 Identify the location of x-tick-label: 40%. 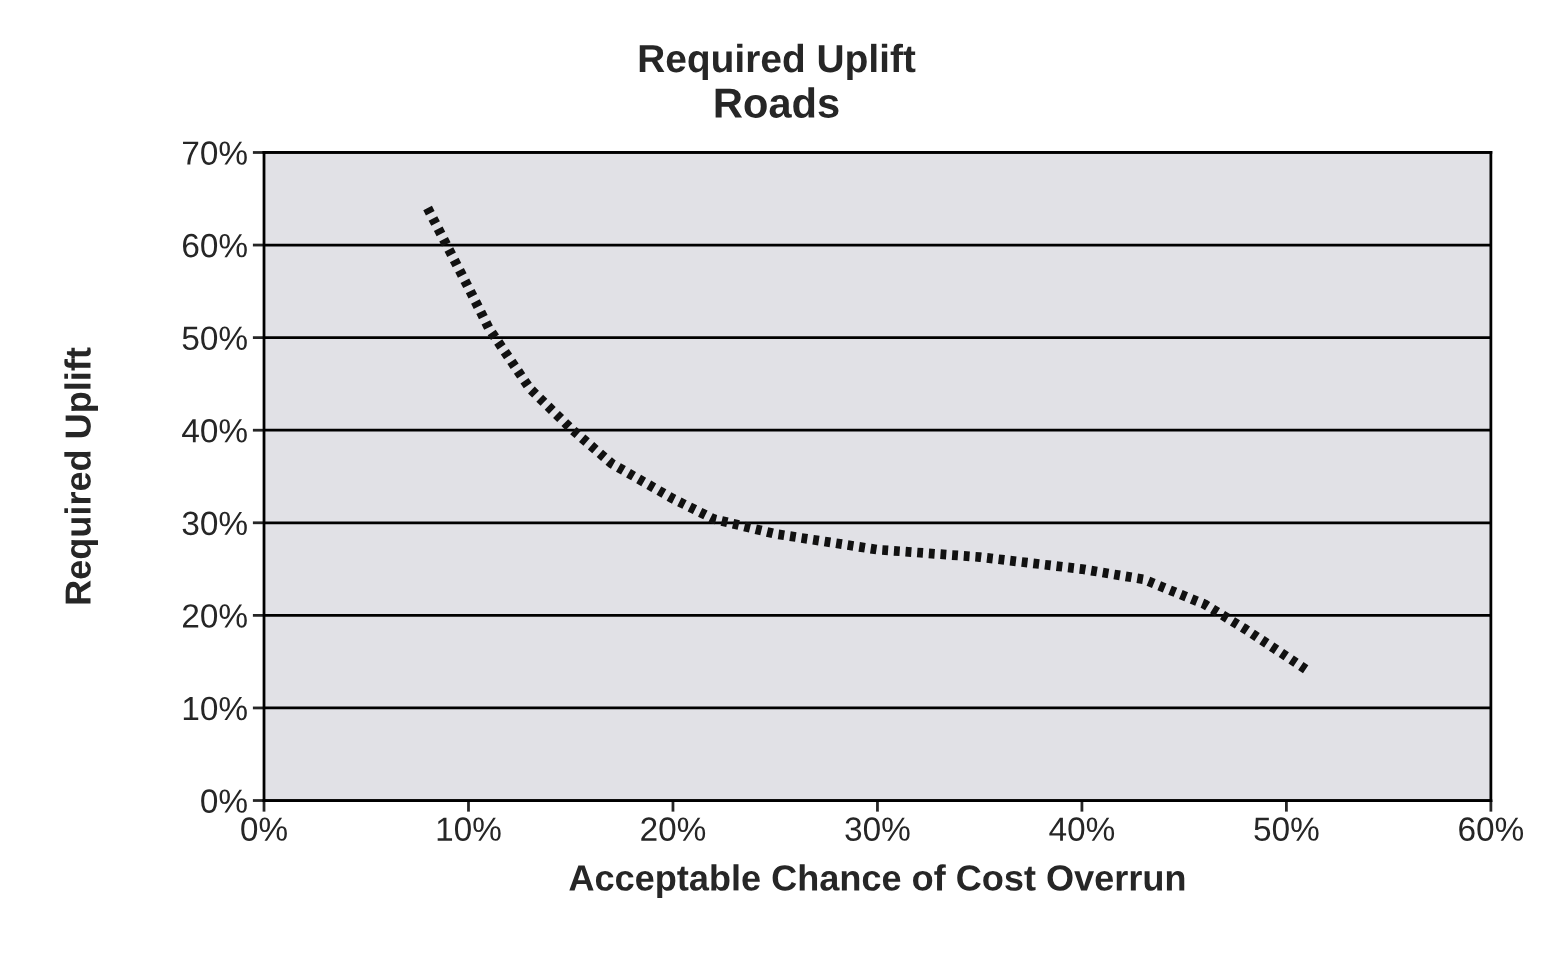
(1082, 829).